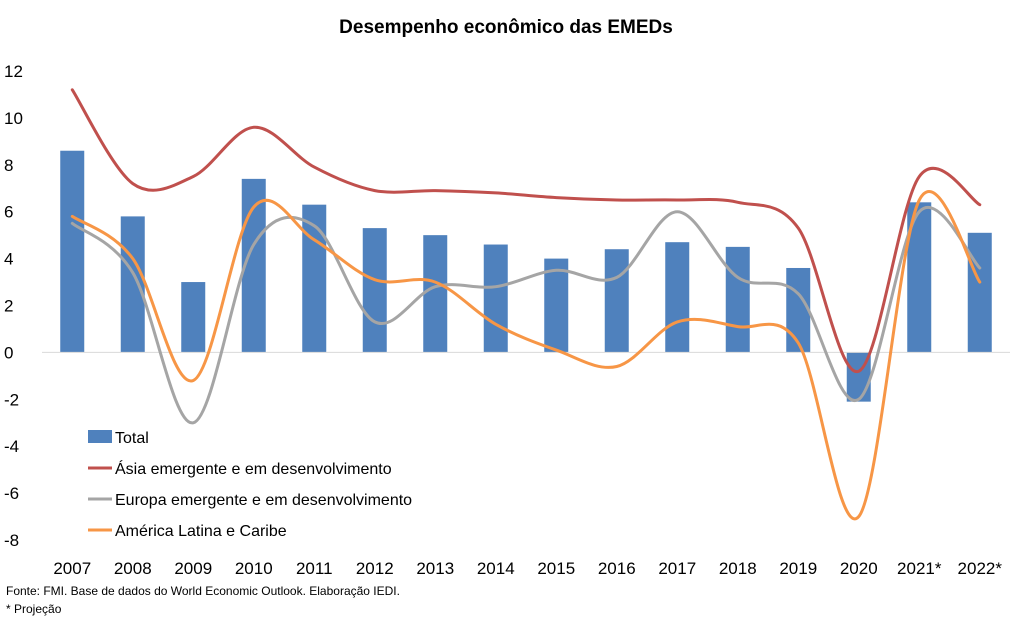 Image resolution: width=1013 pixels, height=631 pixels. What do you see at coordinates (556, 568) in the screenshot?
I see `x-tick-label: 2015` at bounding box center [556, 568].